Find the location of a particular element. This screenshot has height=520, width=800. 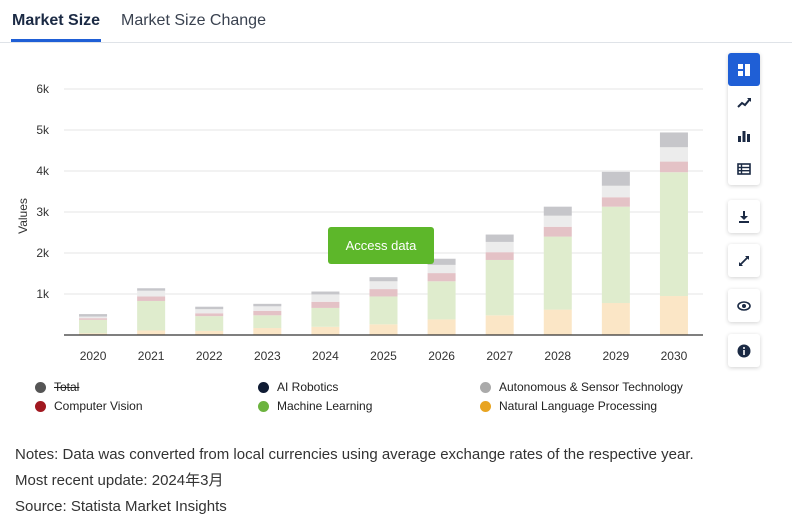

x-tick-label: 2020 is located at coordinates (93, 356).